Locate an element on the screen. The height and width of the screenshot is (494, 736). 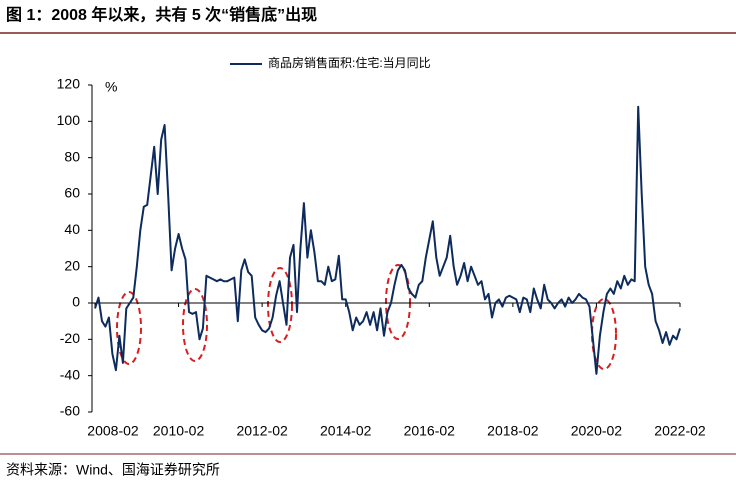
x-tick-label: 2008-02 is located at coordinates (113, 431).